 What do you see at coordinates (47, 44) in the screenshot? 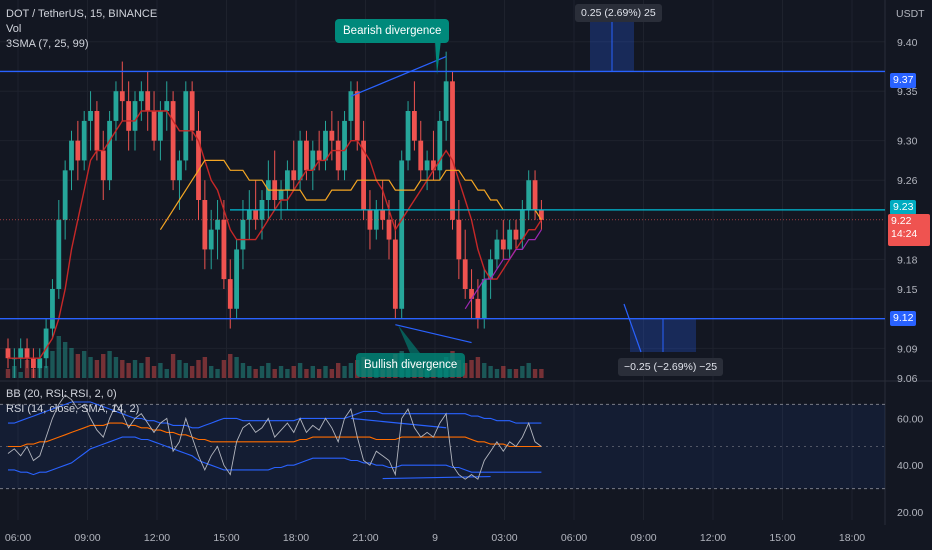
I see `sma-legend: 3SMA (7, 25, 99)` at bounding box center [47, 44].